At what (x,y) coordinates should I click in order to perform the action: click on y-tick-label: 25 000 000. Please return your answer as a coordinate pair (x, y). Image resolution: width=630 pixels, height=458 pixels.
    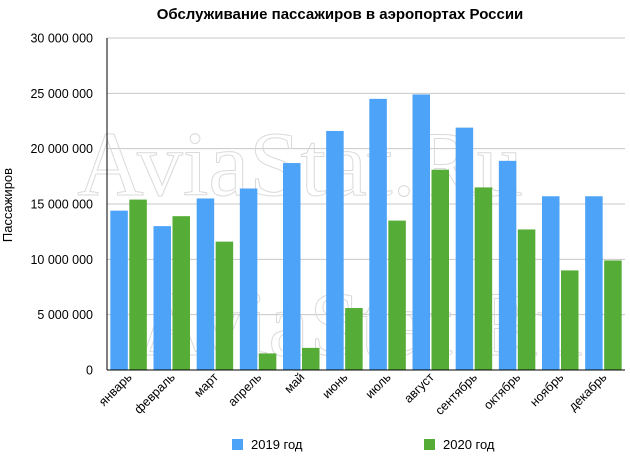
    Looking at the image, I should click on (61, 94).